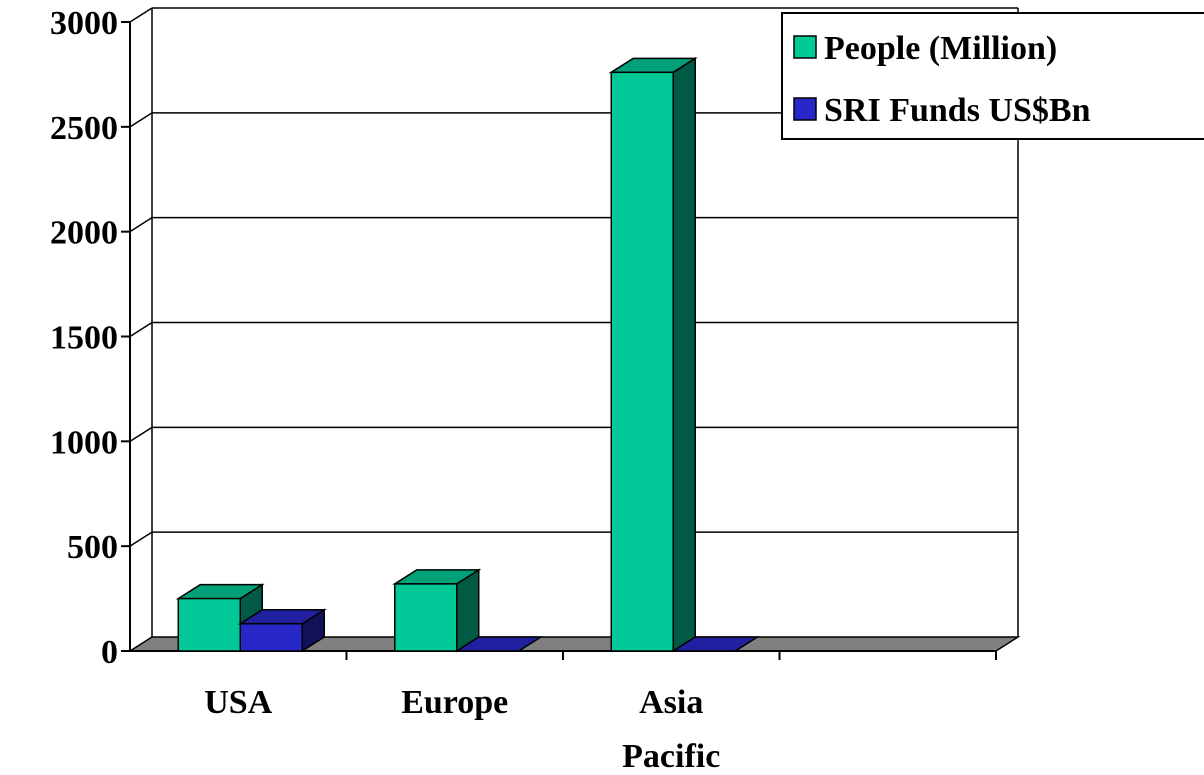 The image size is (1204, 775). I want to click on bar-people-asia-pacific, so click(653, 354).